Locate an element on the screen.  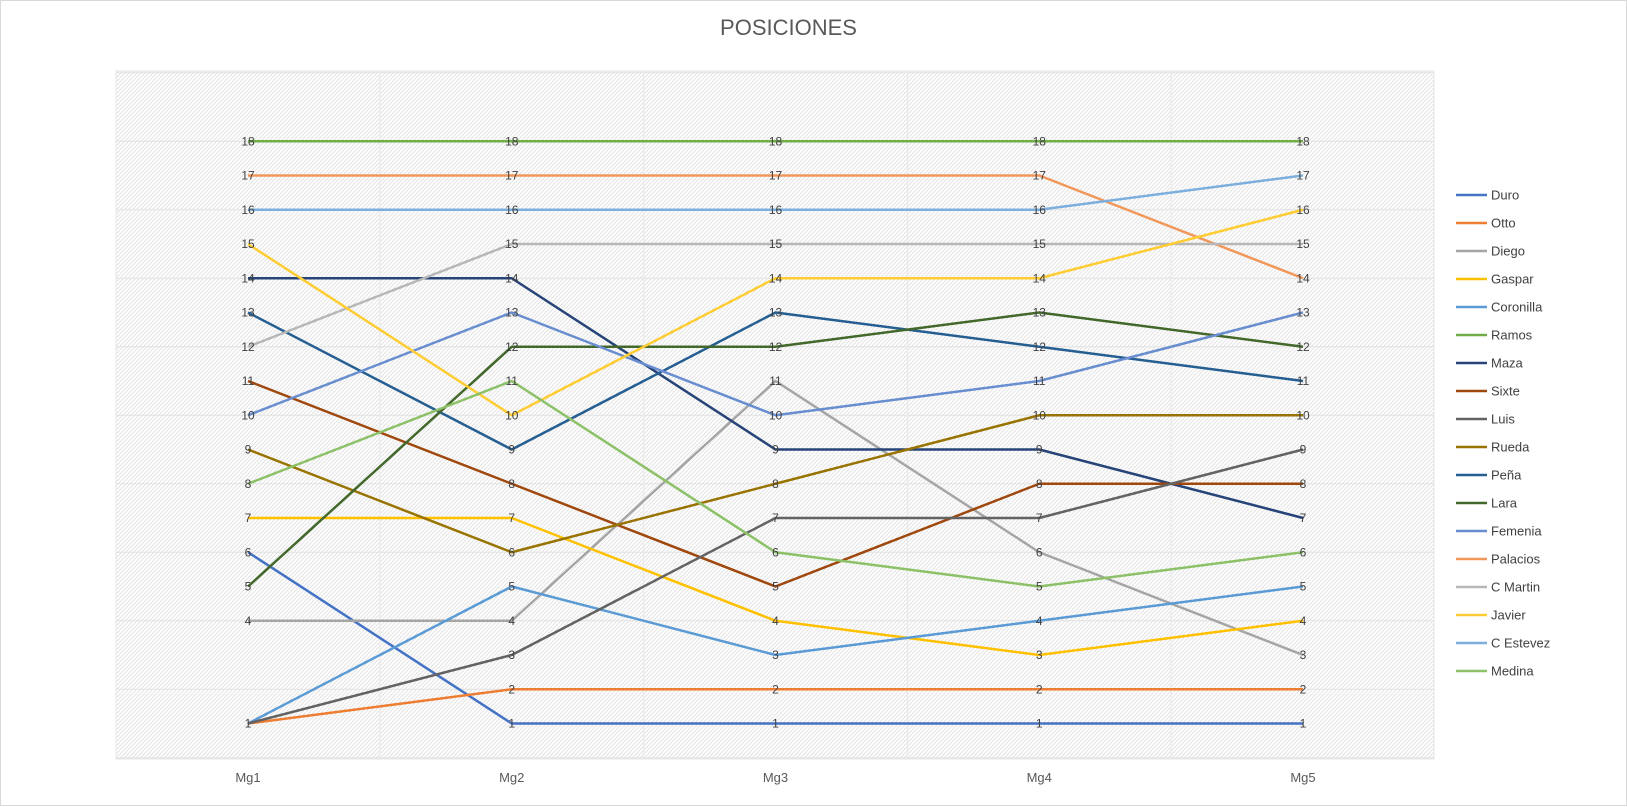
series-line-rueda is located at coordinates (775, 484).